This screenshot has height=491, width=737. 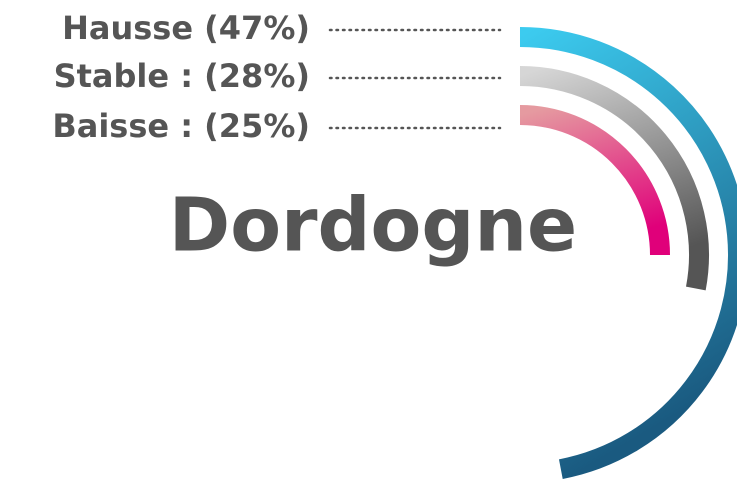 I want to click on value-label: (47%), so click(x=257, y=28).